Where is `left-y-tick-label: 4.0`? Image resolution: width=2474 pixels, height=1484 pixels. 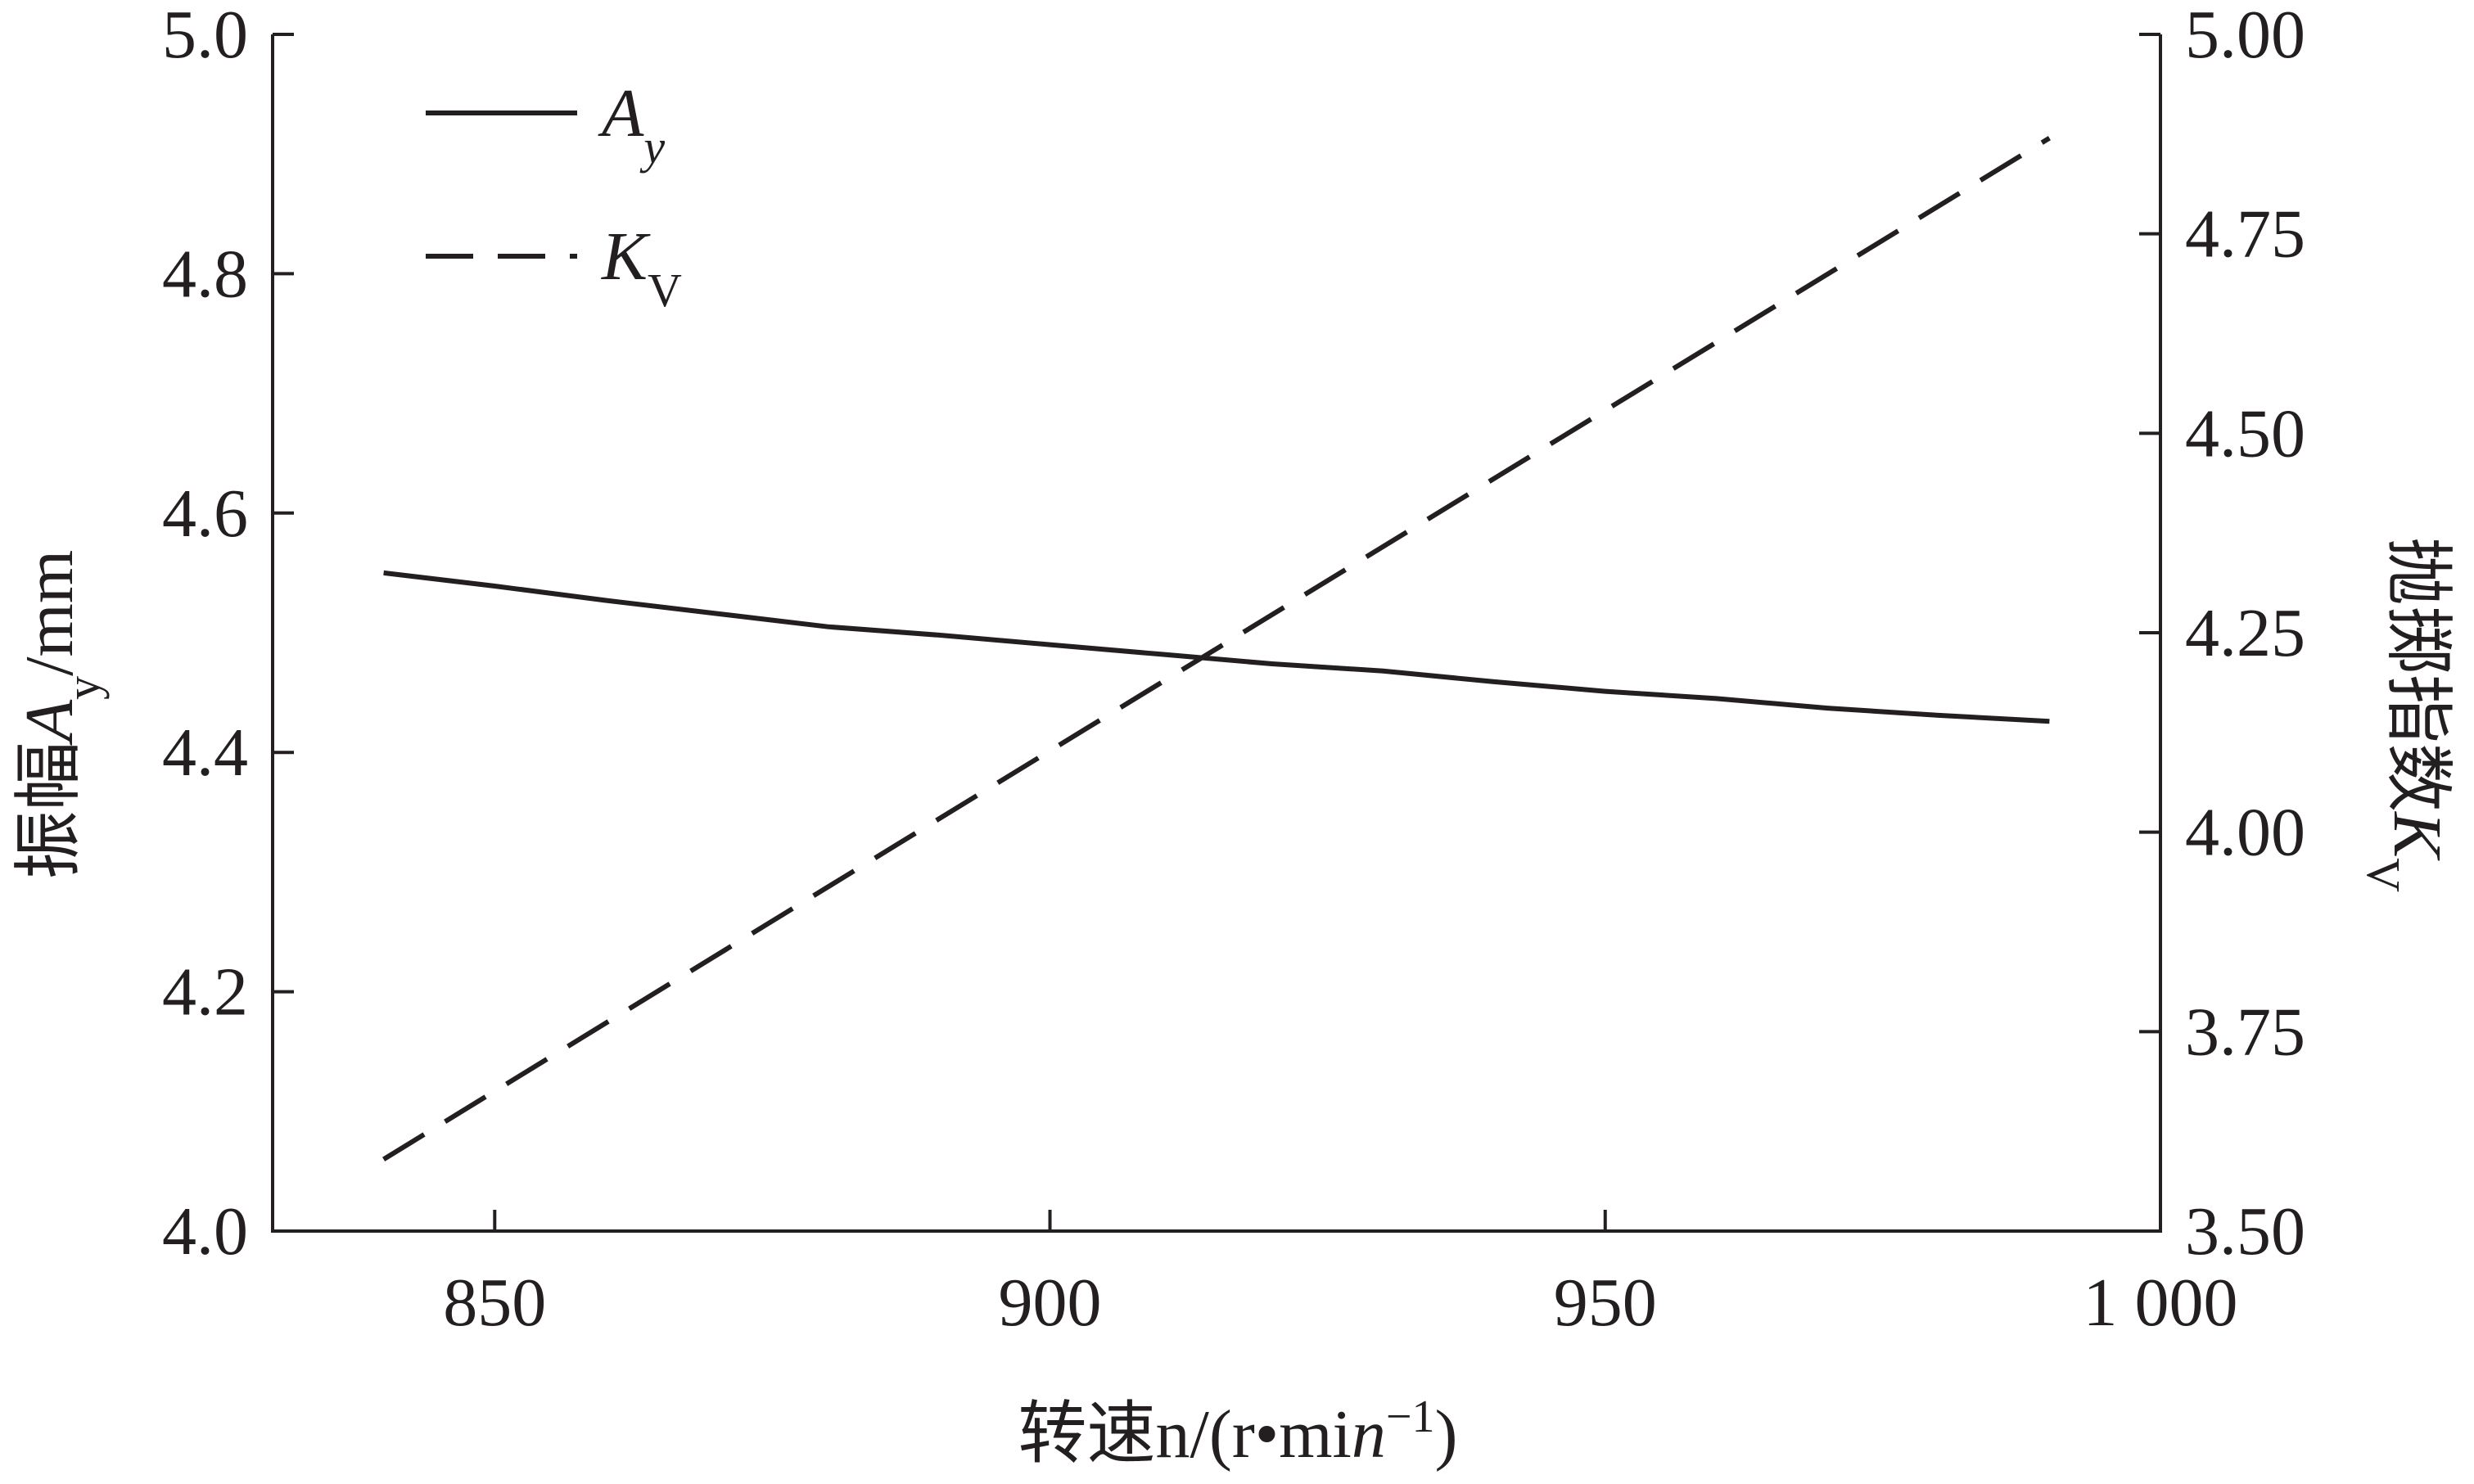 left-y-tick-label: 4.0 is located at coordinates (205, 1231).